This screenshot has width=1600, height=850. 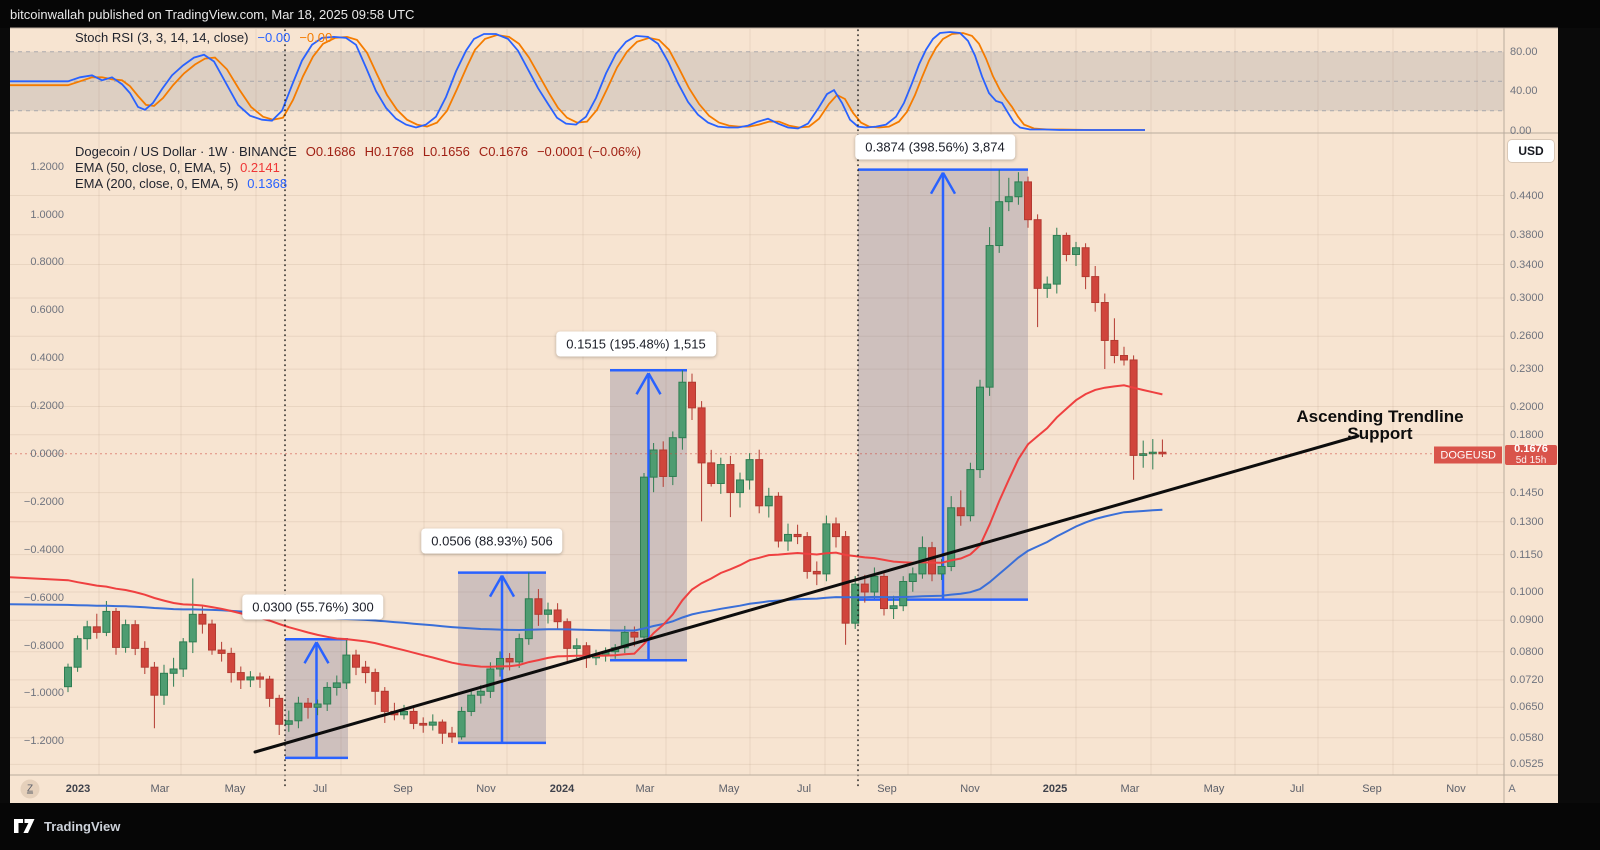 What do you see at coordinates (274, 37) in the screenshot?
I see `stoch-k-value: −0.00` at bounding box center [274, 37].